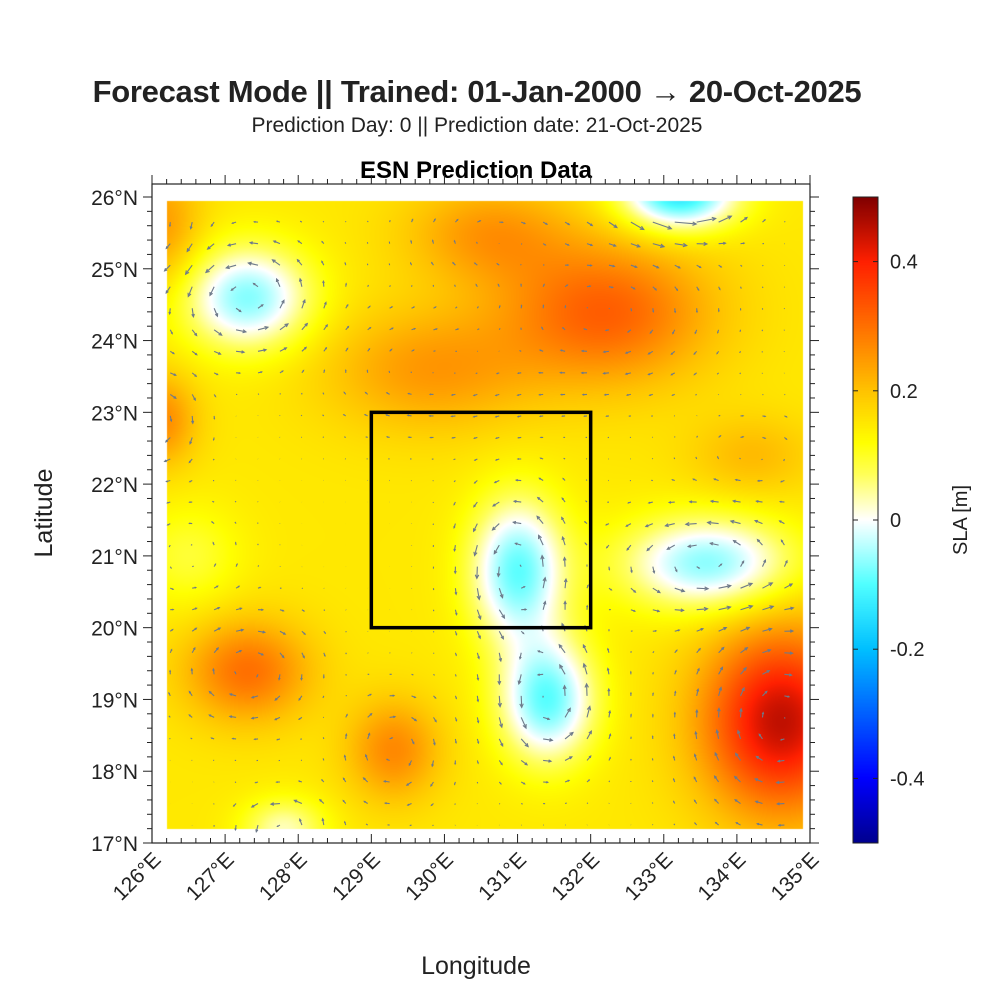 This screenshot has width=1008, height=1008. Describe the element at coordinates (476, 170) in the screenshot. I see `axes-title: ESN Prediction Data` at that location.